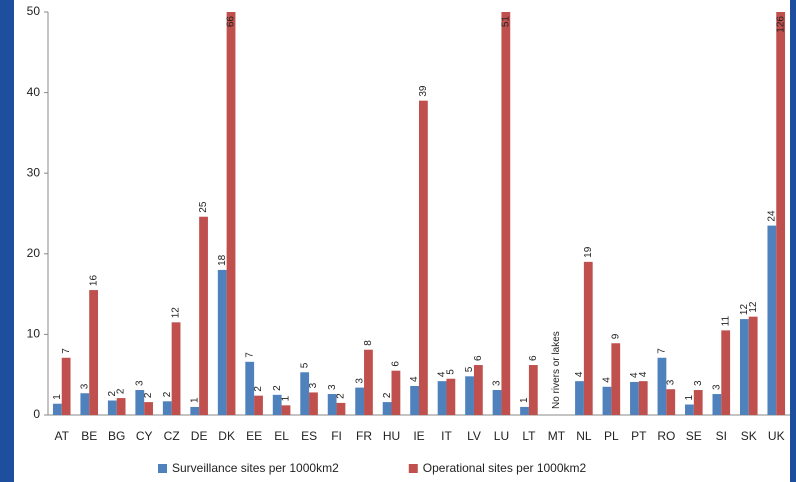  Describe the element at coordinates (116, 436) in the screenshot. I see `x-tick-label: BG` at that location.